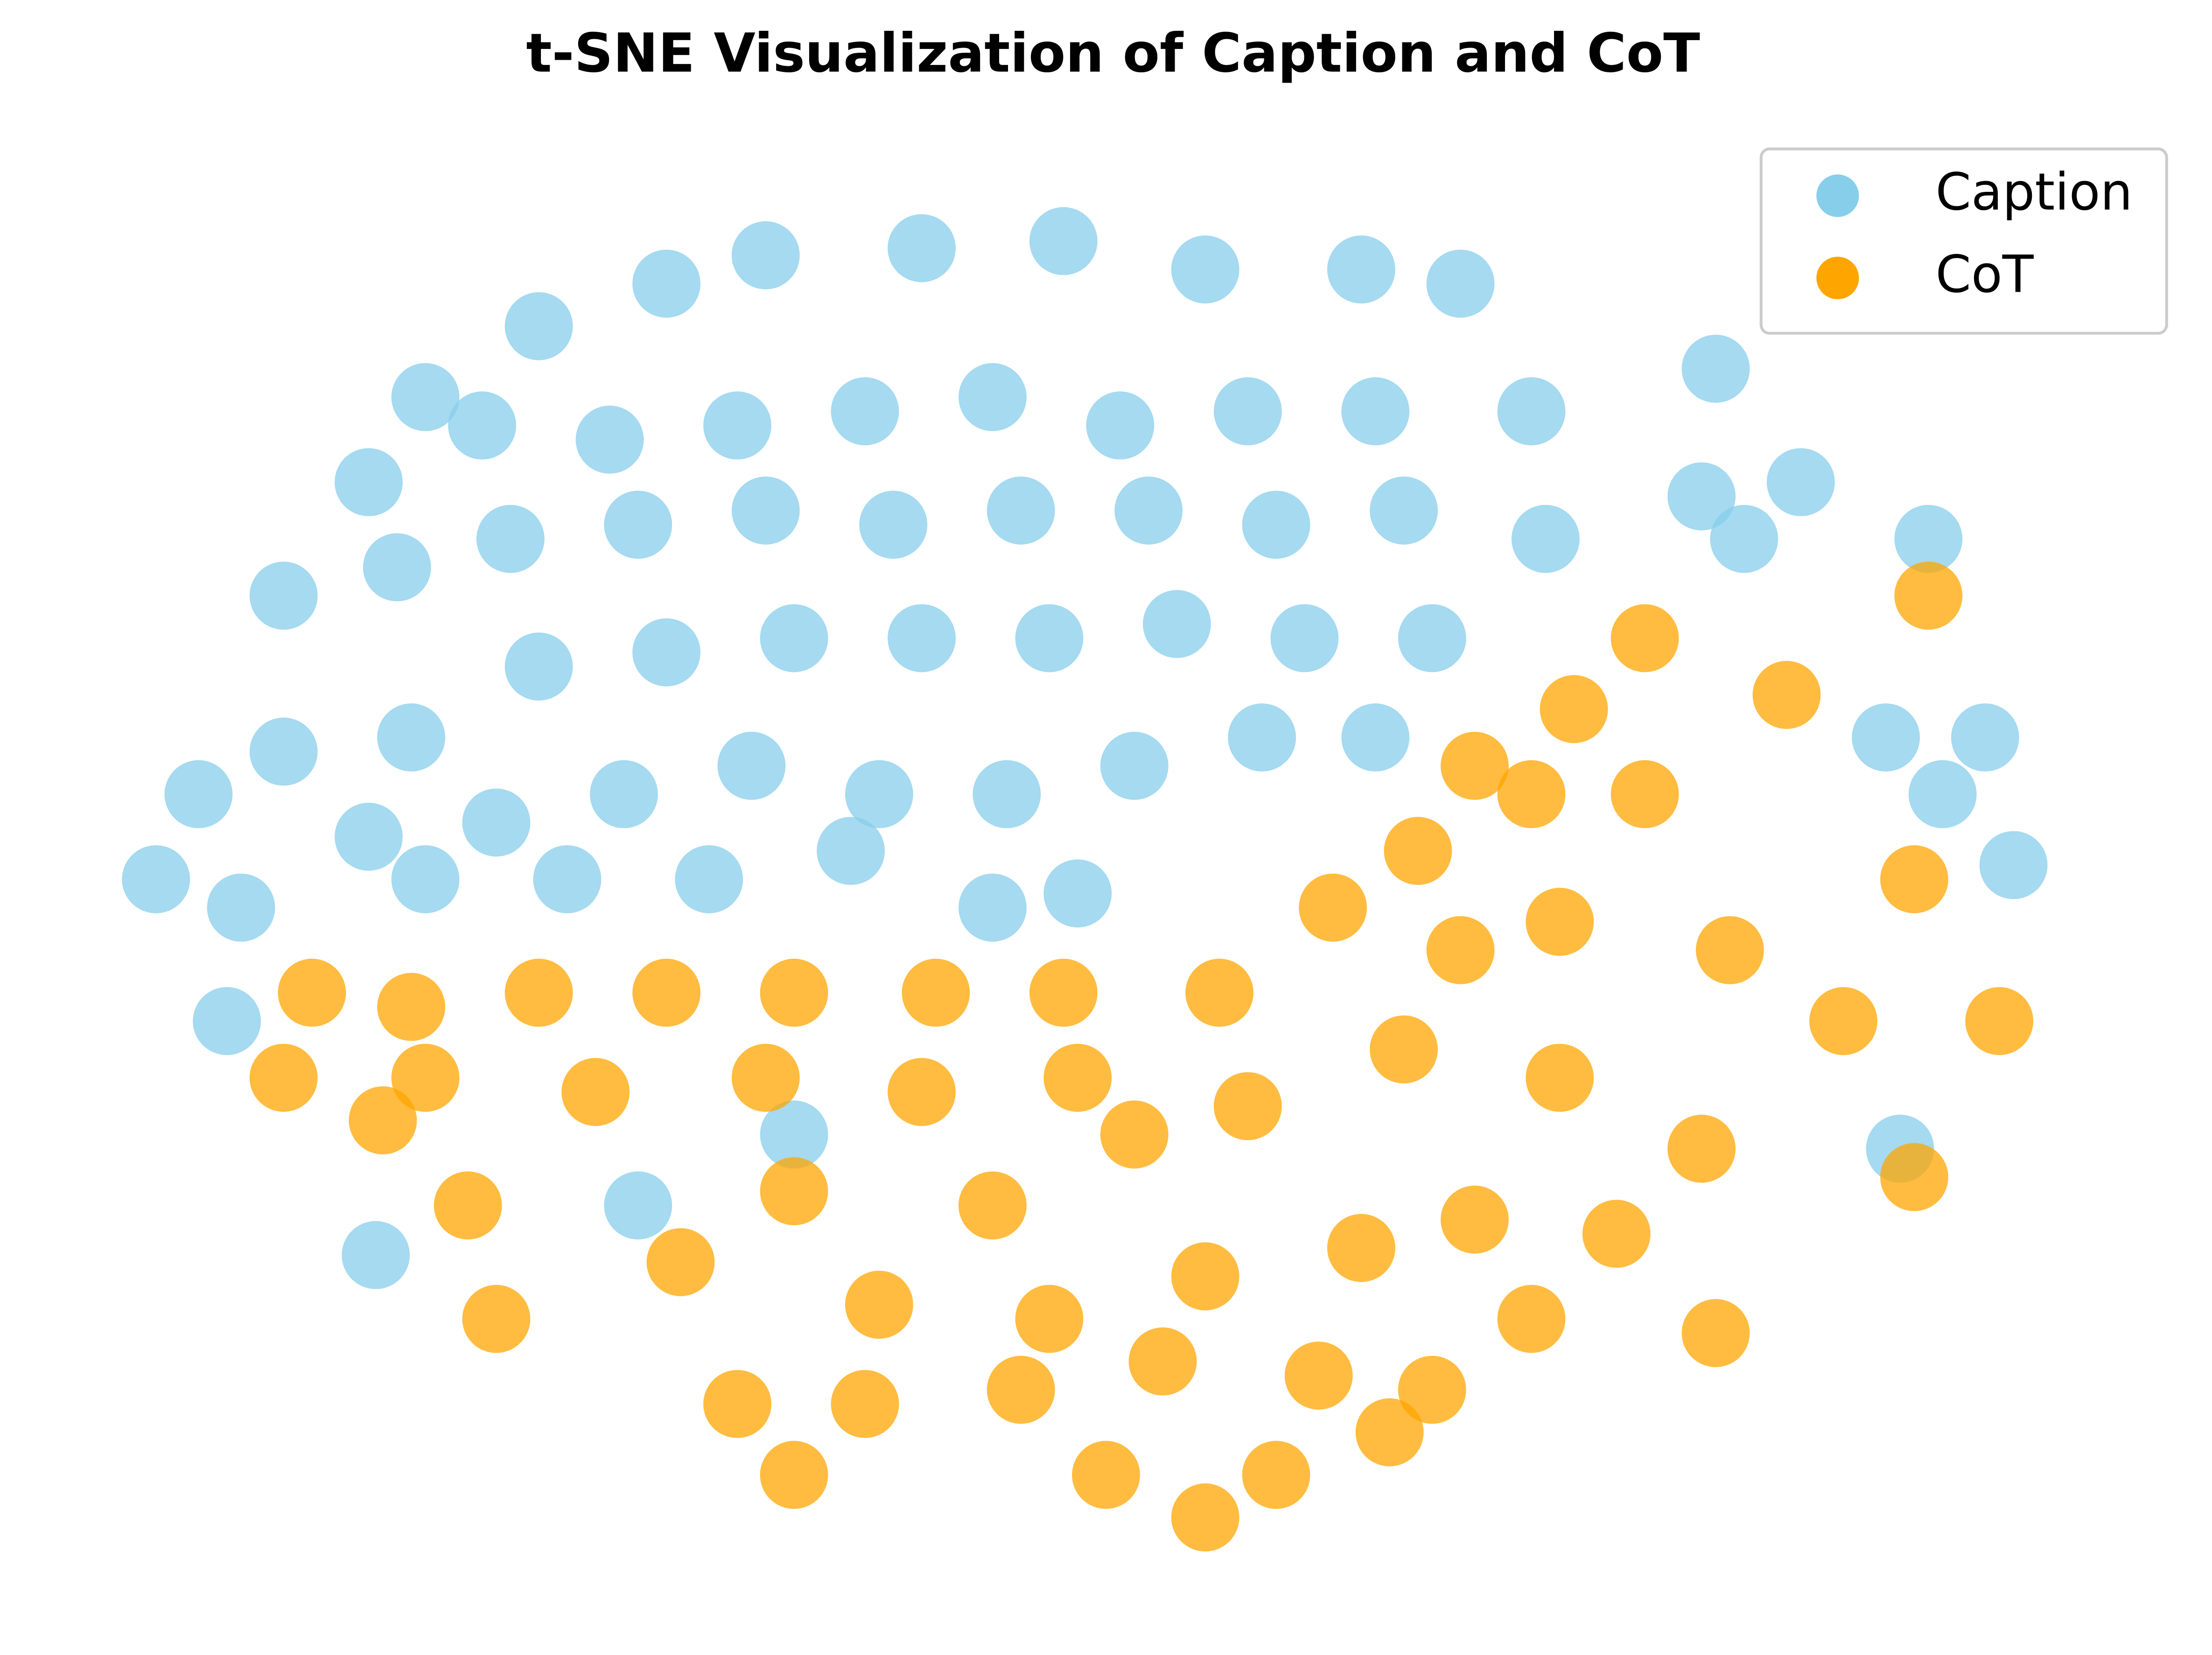  What do you see at coordinates (1837, 195) in the screenshot?
I see `legend-marker` at bounding box center [1837, 195].